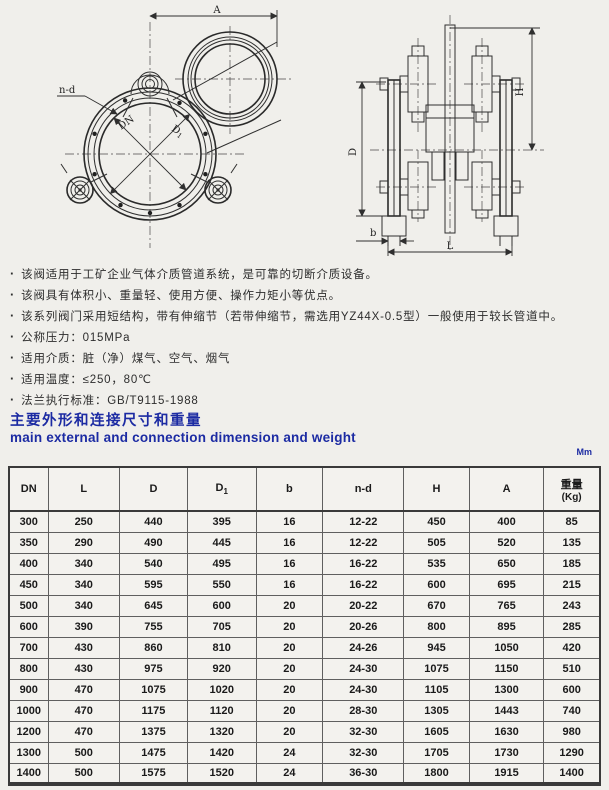 Image resolution: width=609 pixels, height=790 pixels. I want to click on cell-a: 1443, so click(506, 710).